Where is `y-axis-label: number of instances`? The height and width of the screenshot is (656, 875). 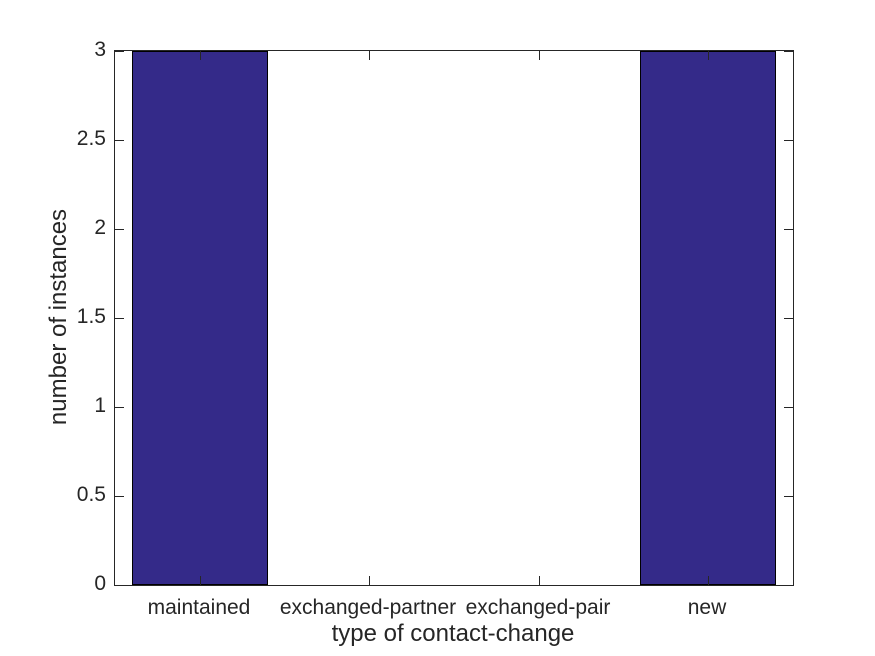
y-axis-label: number of instances is located at coordinates (58, 317).